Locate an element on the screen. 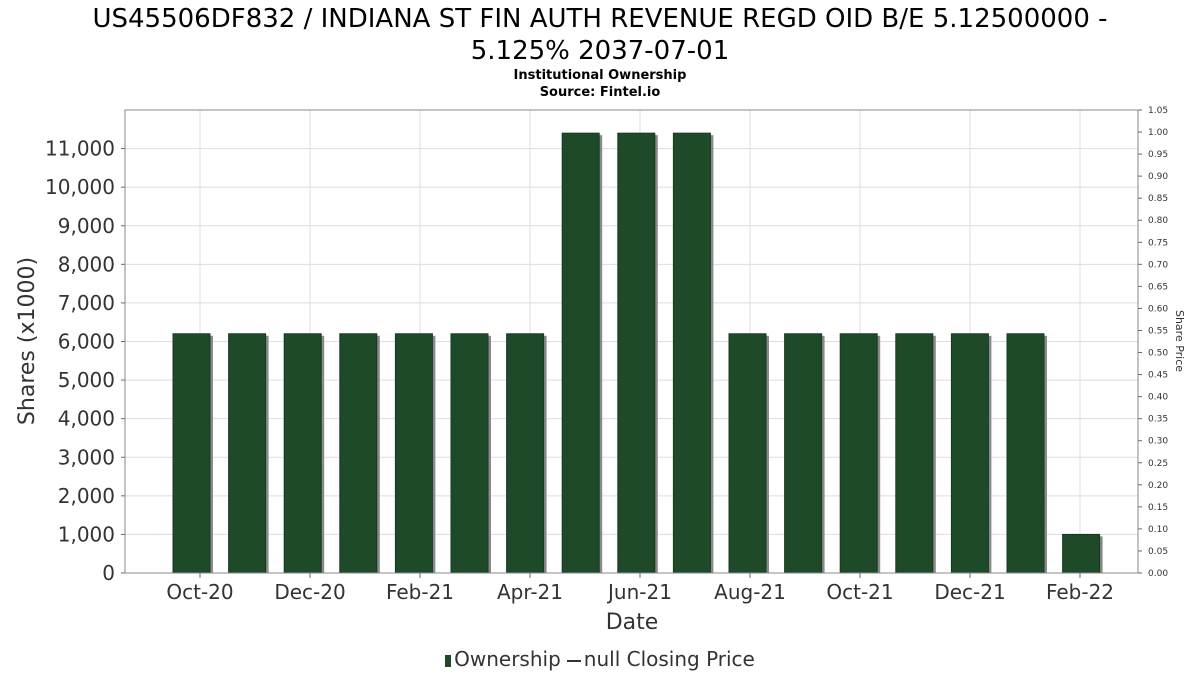 The height and width of the screenshot is (675, 1200). y2-tick-label: 0.90 is located at coordinates (1158, 177).